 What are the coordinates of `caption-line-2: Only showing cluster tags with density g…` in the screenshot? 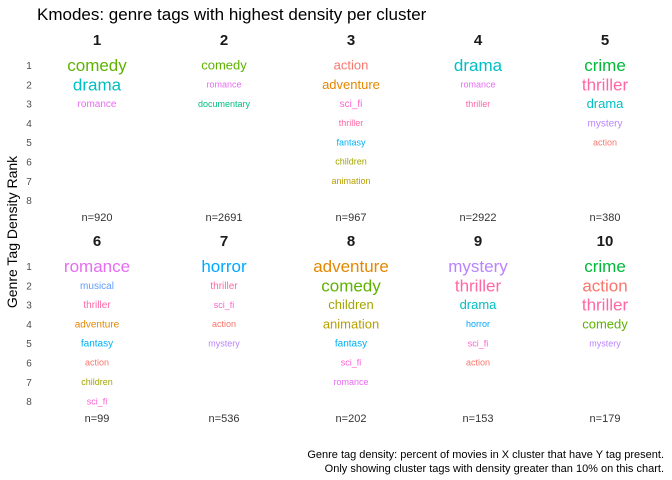 It's located at (494, 469).